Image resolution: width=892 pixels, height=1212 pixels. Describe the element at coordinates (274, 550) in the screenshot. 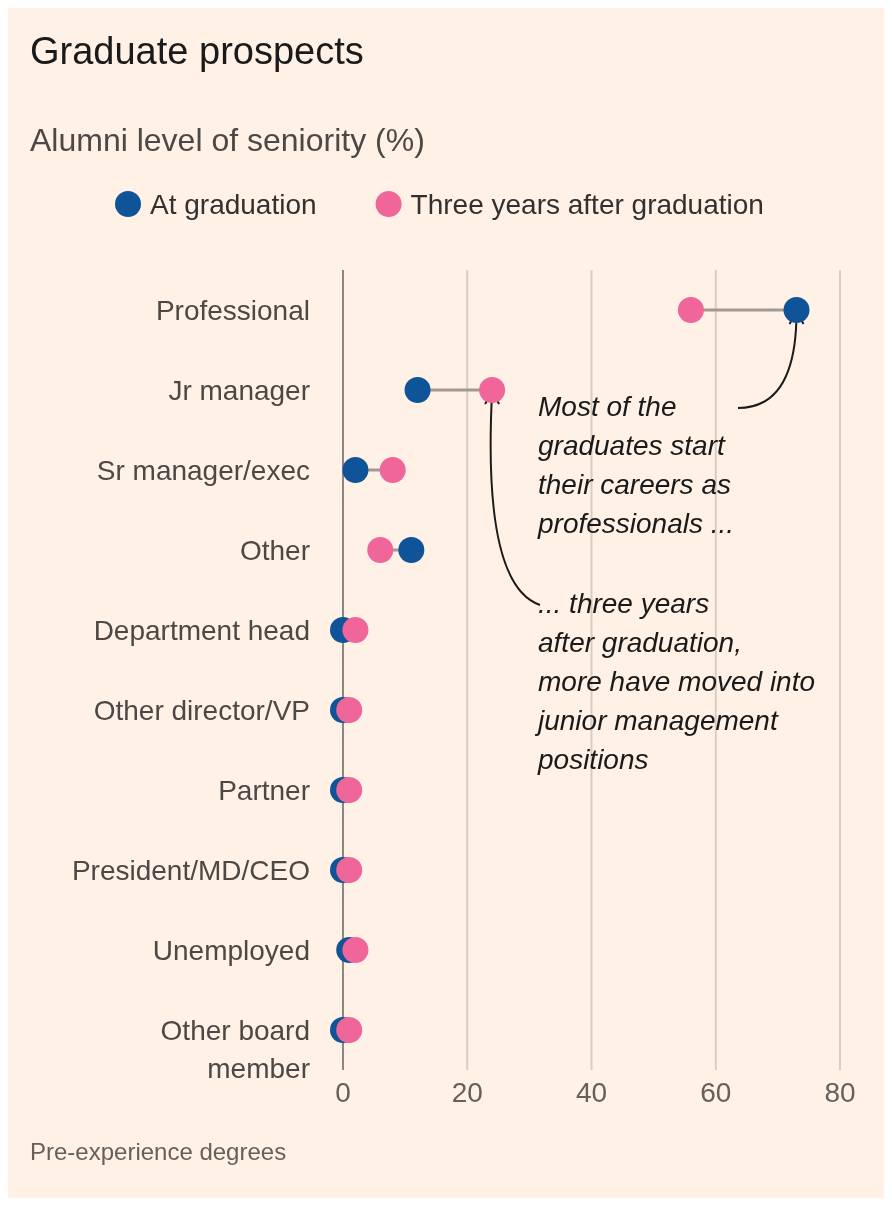

I see `y-tick-label: Other` at that location.